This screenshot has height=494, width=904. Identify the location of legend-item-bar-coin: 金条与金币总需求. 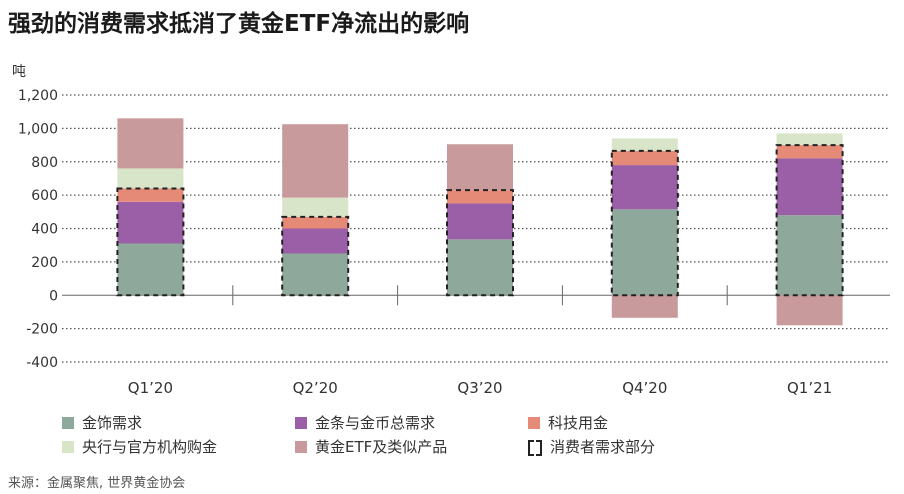
(365, 422).